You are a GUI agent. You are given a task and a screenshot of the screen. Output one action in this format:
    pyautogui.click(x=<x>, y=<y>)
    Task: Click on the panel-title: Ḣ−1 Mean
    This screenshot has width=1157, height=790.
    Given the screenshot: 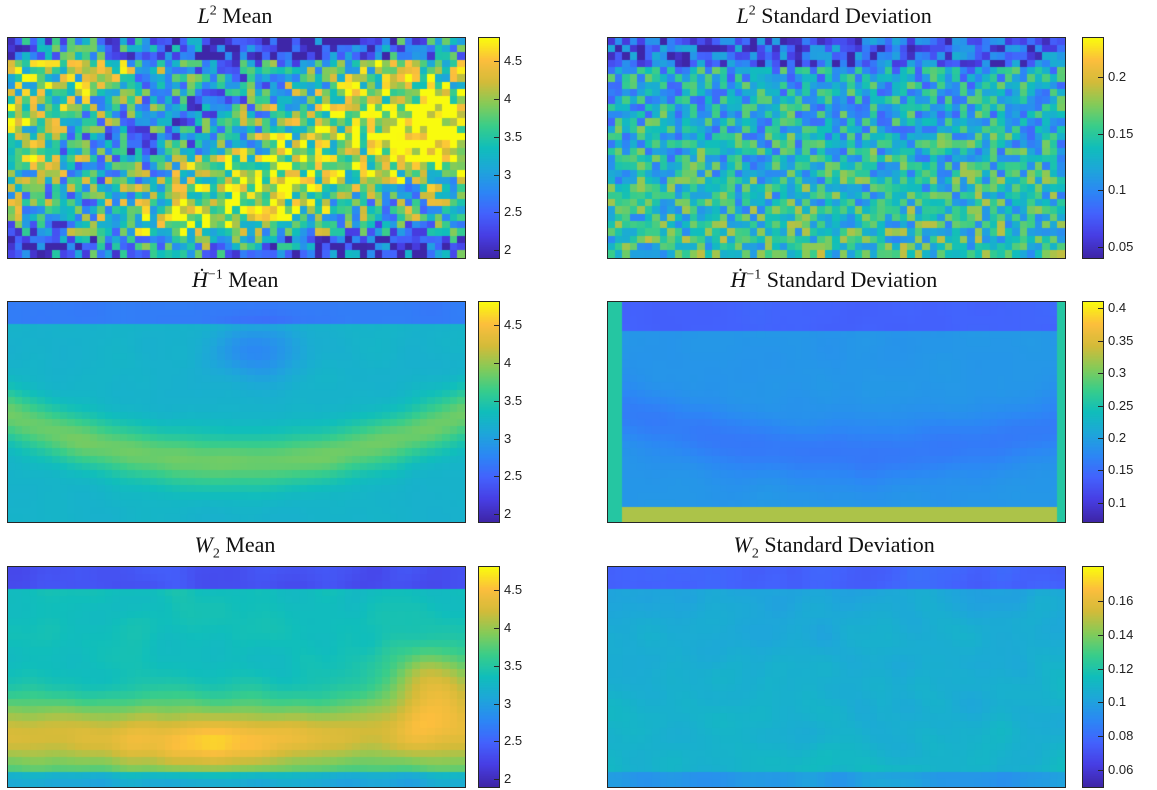 What is the action you would take?
    pyautogui.click(x=235, y=280)
    